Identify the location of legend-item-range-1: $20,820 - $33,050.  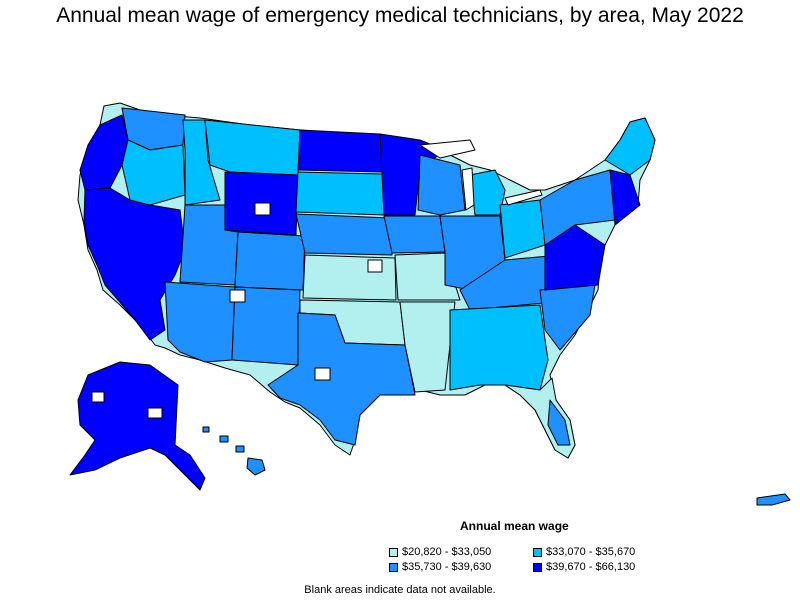
(440, 552).